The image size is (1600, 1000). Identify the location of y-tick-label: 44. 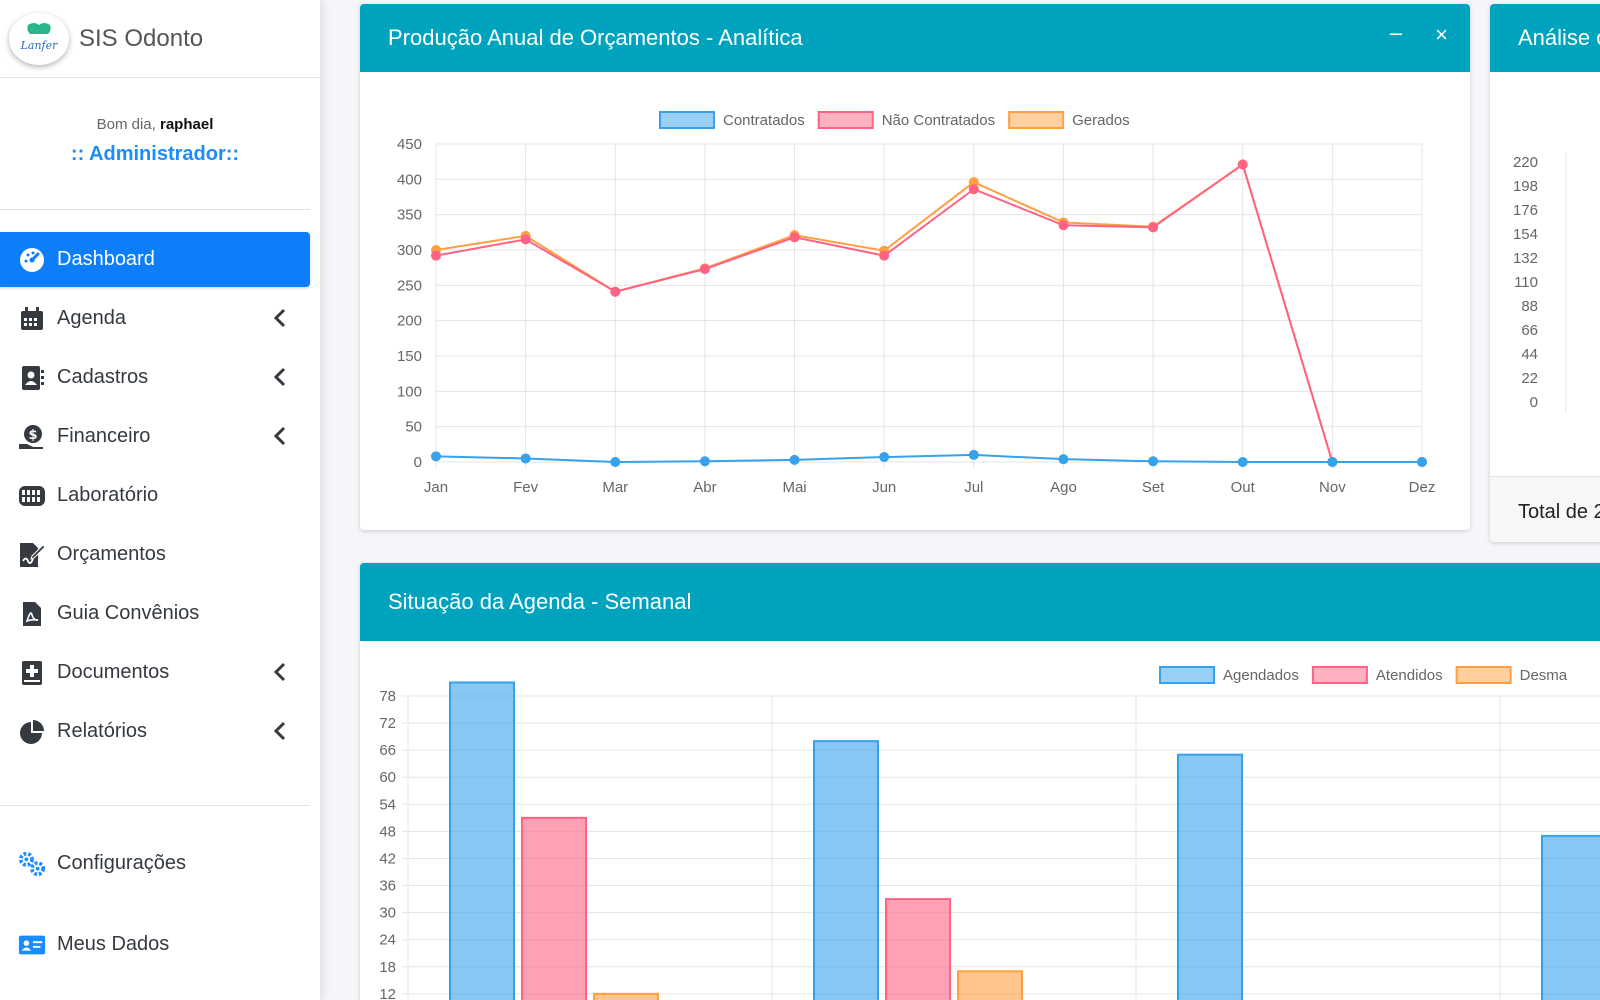
(1529, 354).